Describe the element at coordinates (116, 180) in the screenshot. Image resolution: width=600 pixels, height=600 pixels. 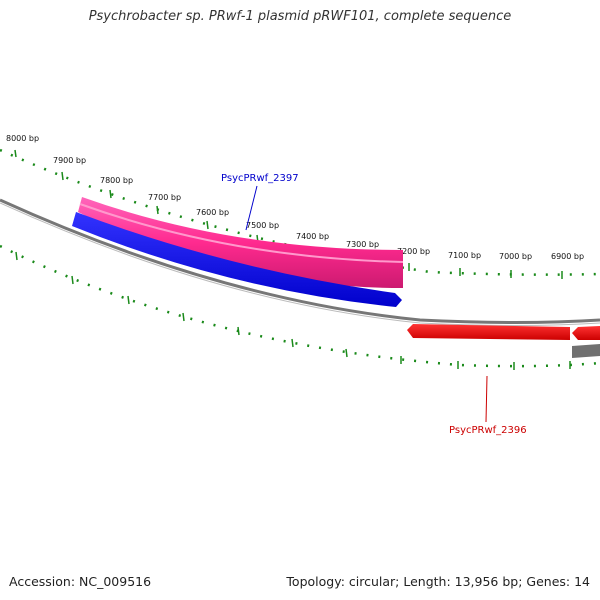
I see `tick-label: 7800 bp` at that location.